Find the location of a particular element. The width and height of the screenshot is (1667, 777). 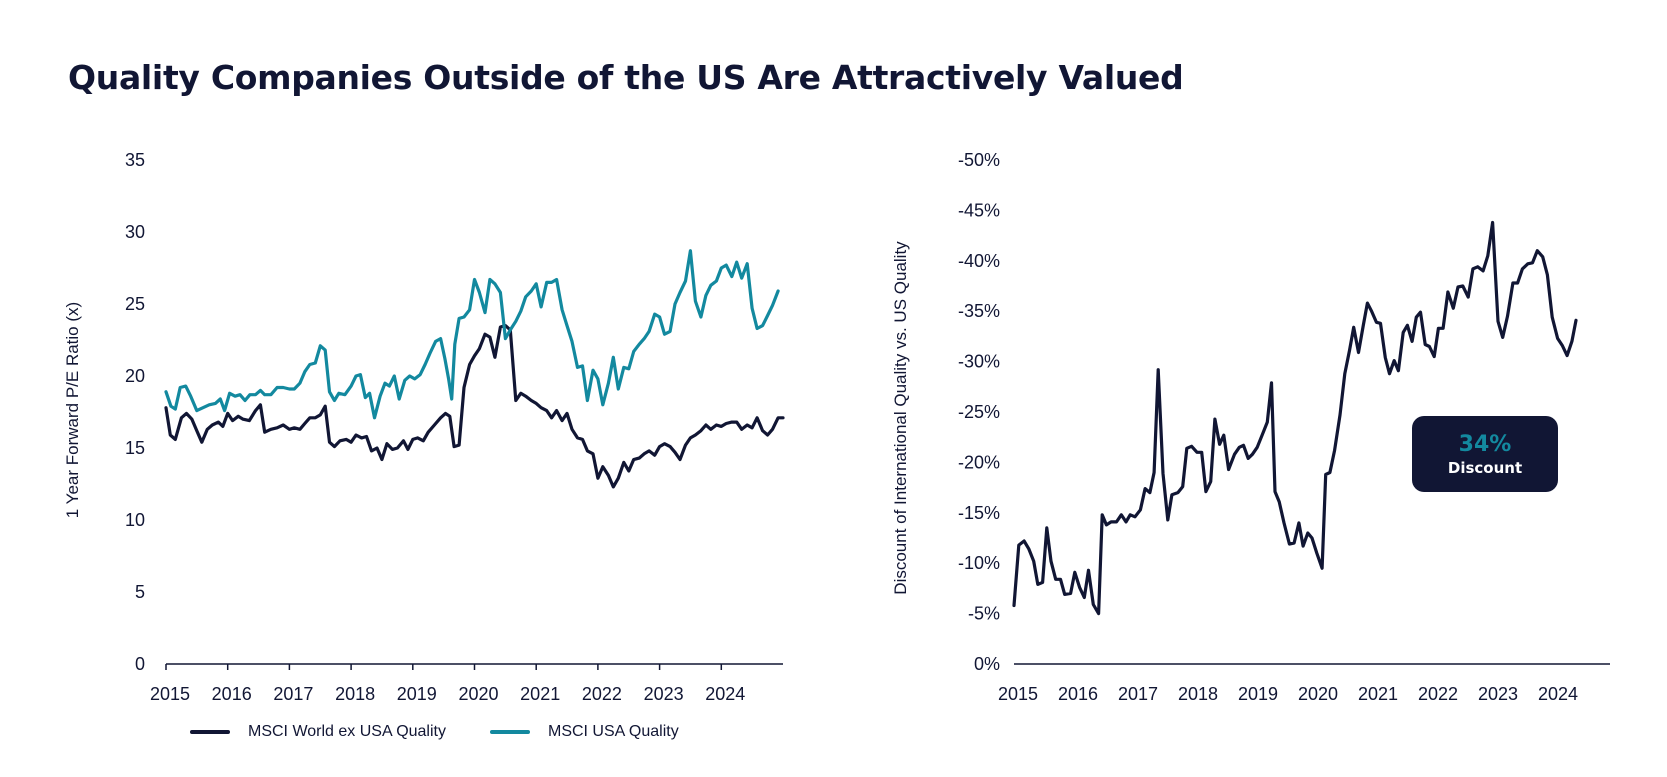

y-axis-label: 1 Year Forward P/E Ratio (x) is located at coordinates (72, 410).